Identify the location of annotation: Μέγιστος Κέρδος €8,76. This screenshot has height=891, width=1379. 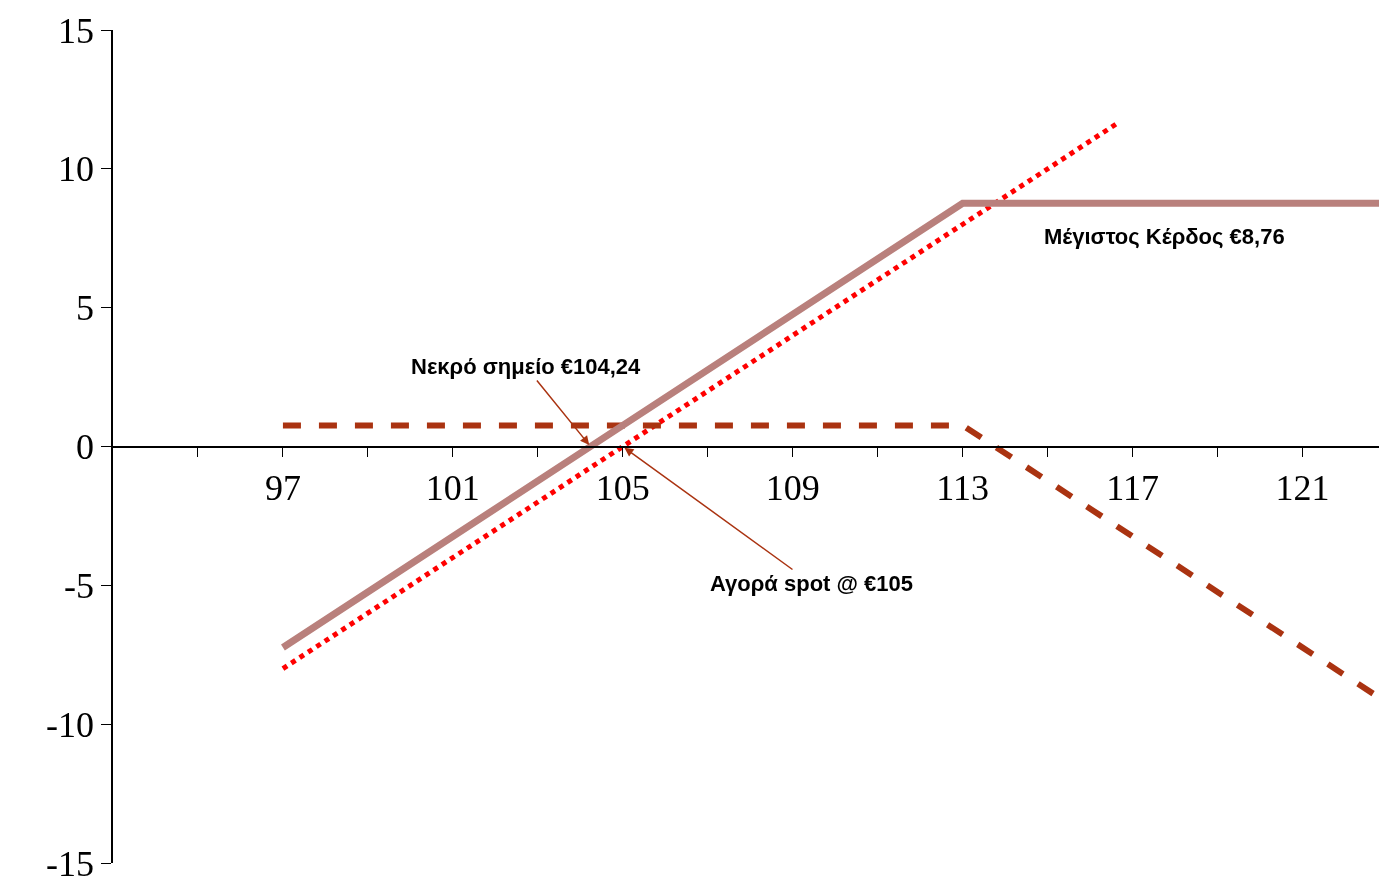
(1164, 236).